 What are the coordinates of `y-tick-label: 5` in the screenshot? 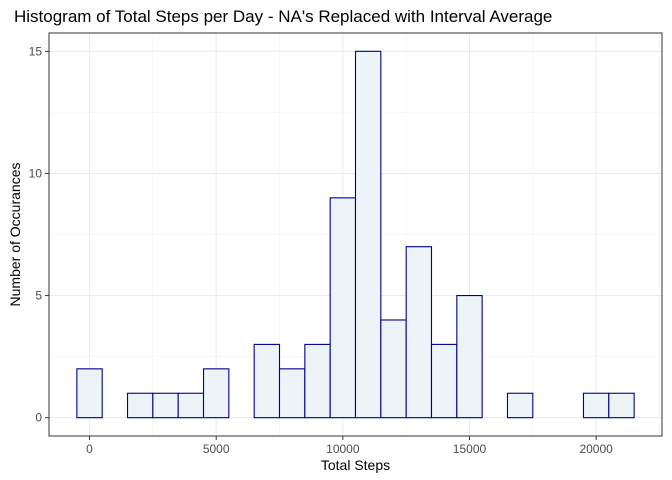 It's located at (38, 296).